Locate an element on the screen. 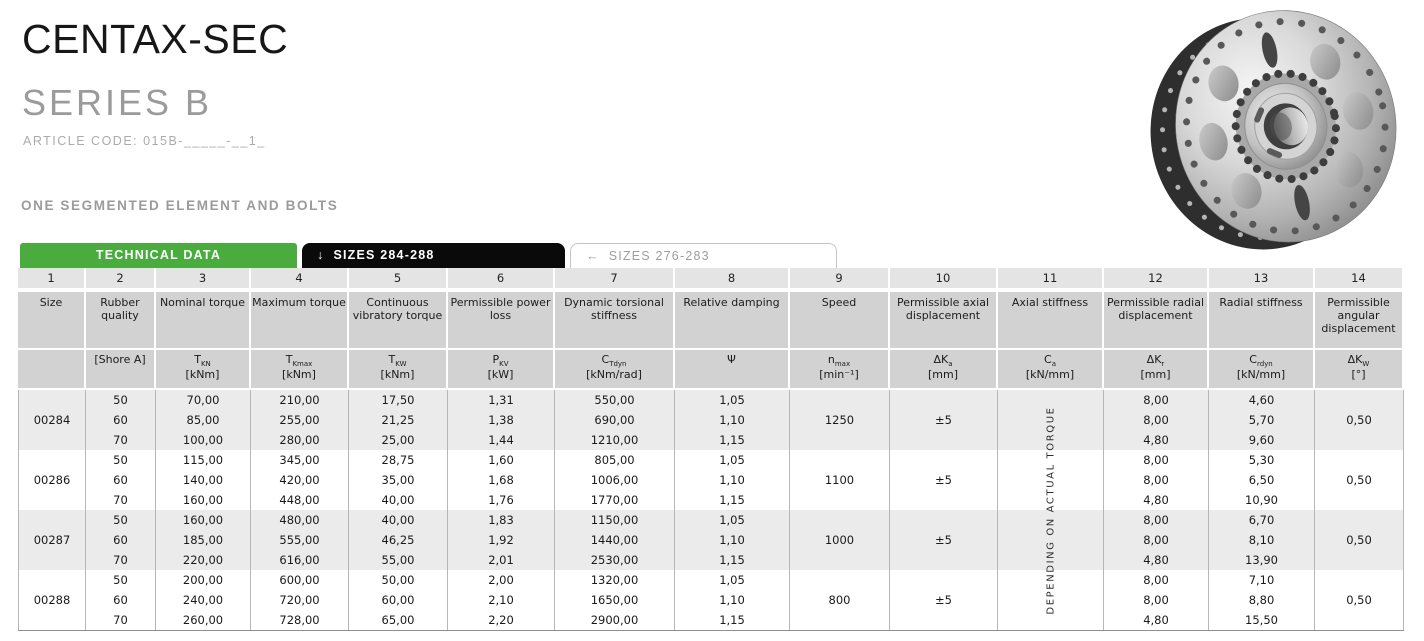  cell-tkmax: 448,00 is located at coordinates (300, 500).